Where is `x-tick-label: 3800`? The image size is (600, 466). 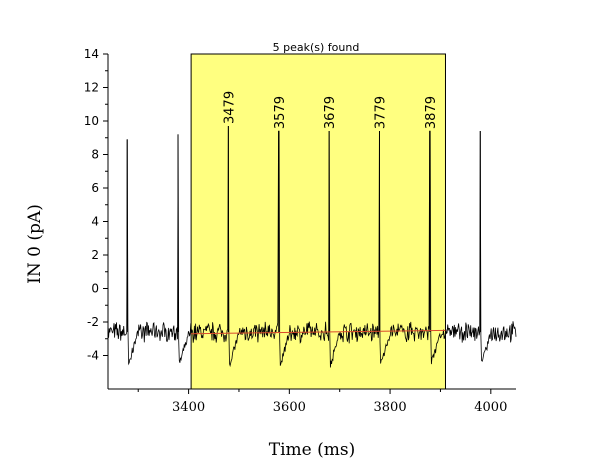 x-tick-label: 3800 is located at coordinates (390, 407).